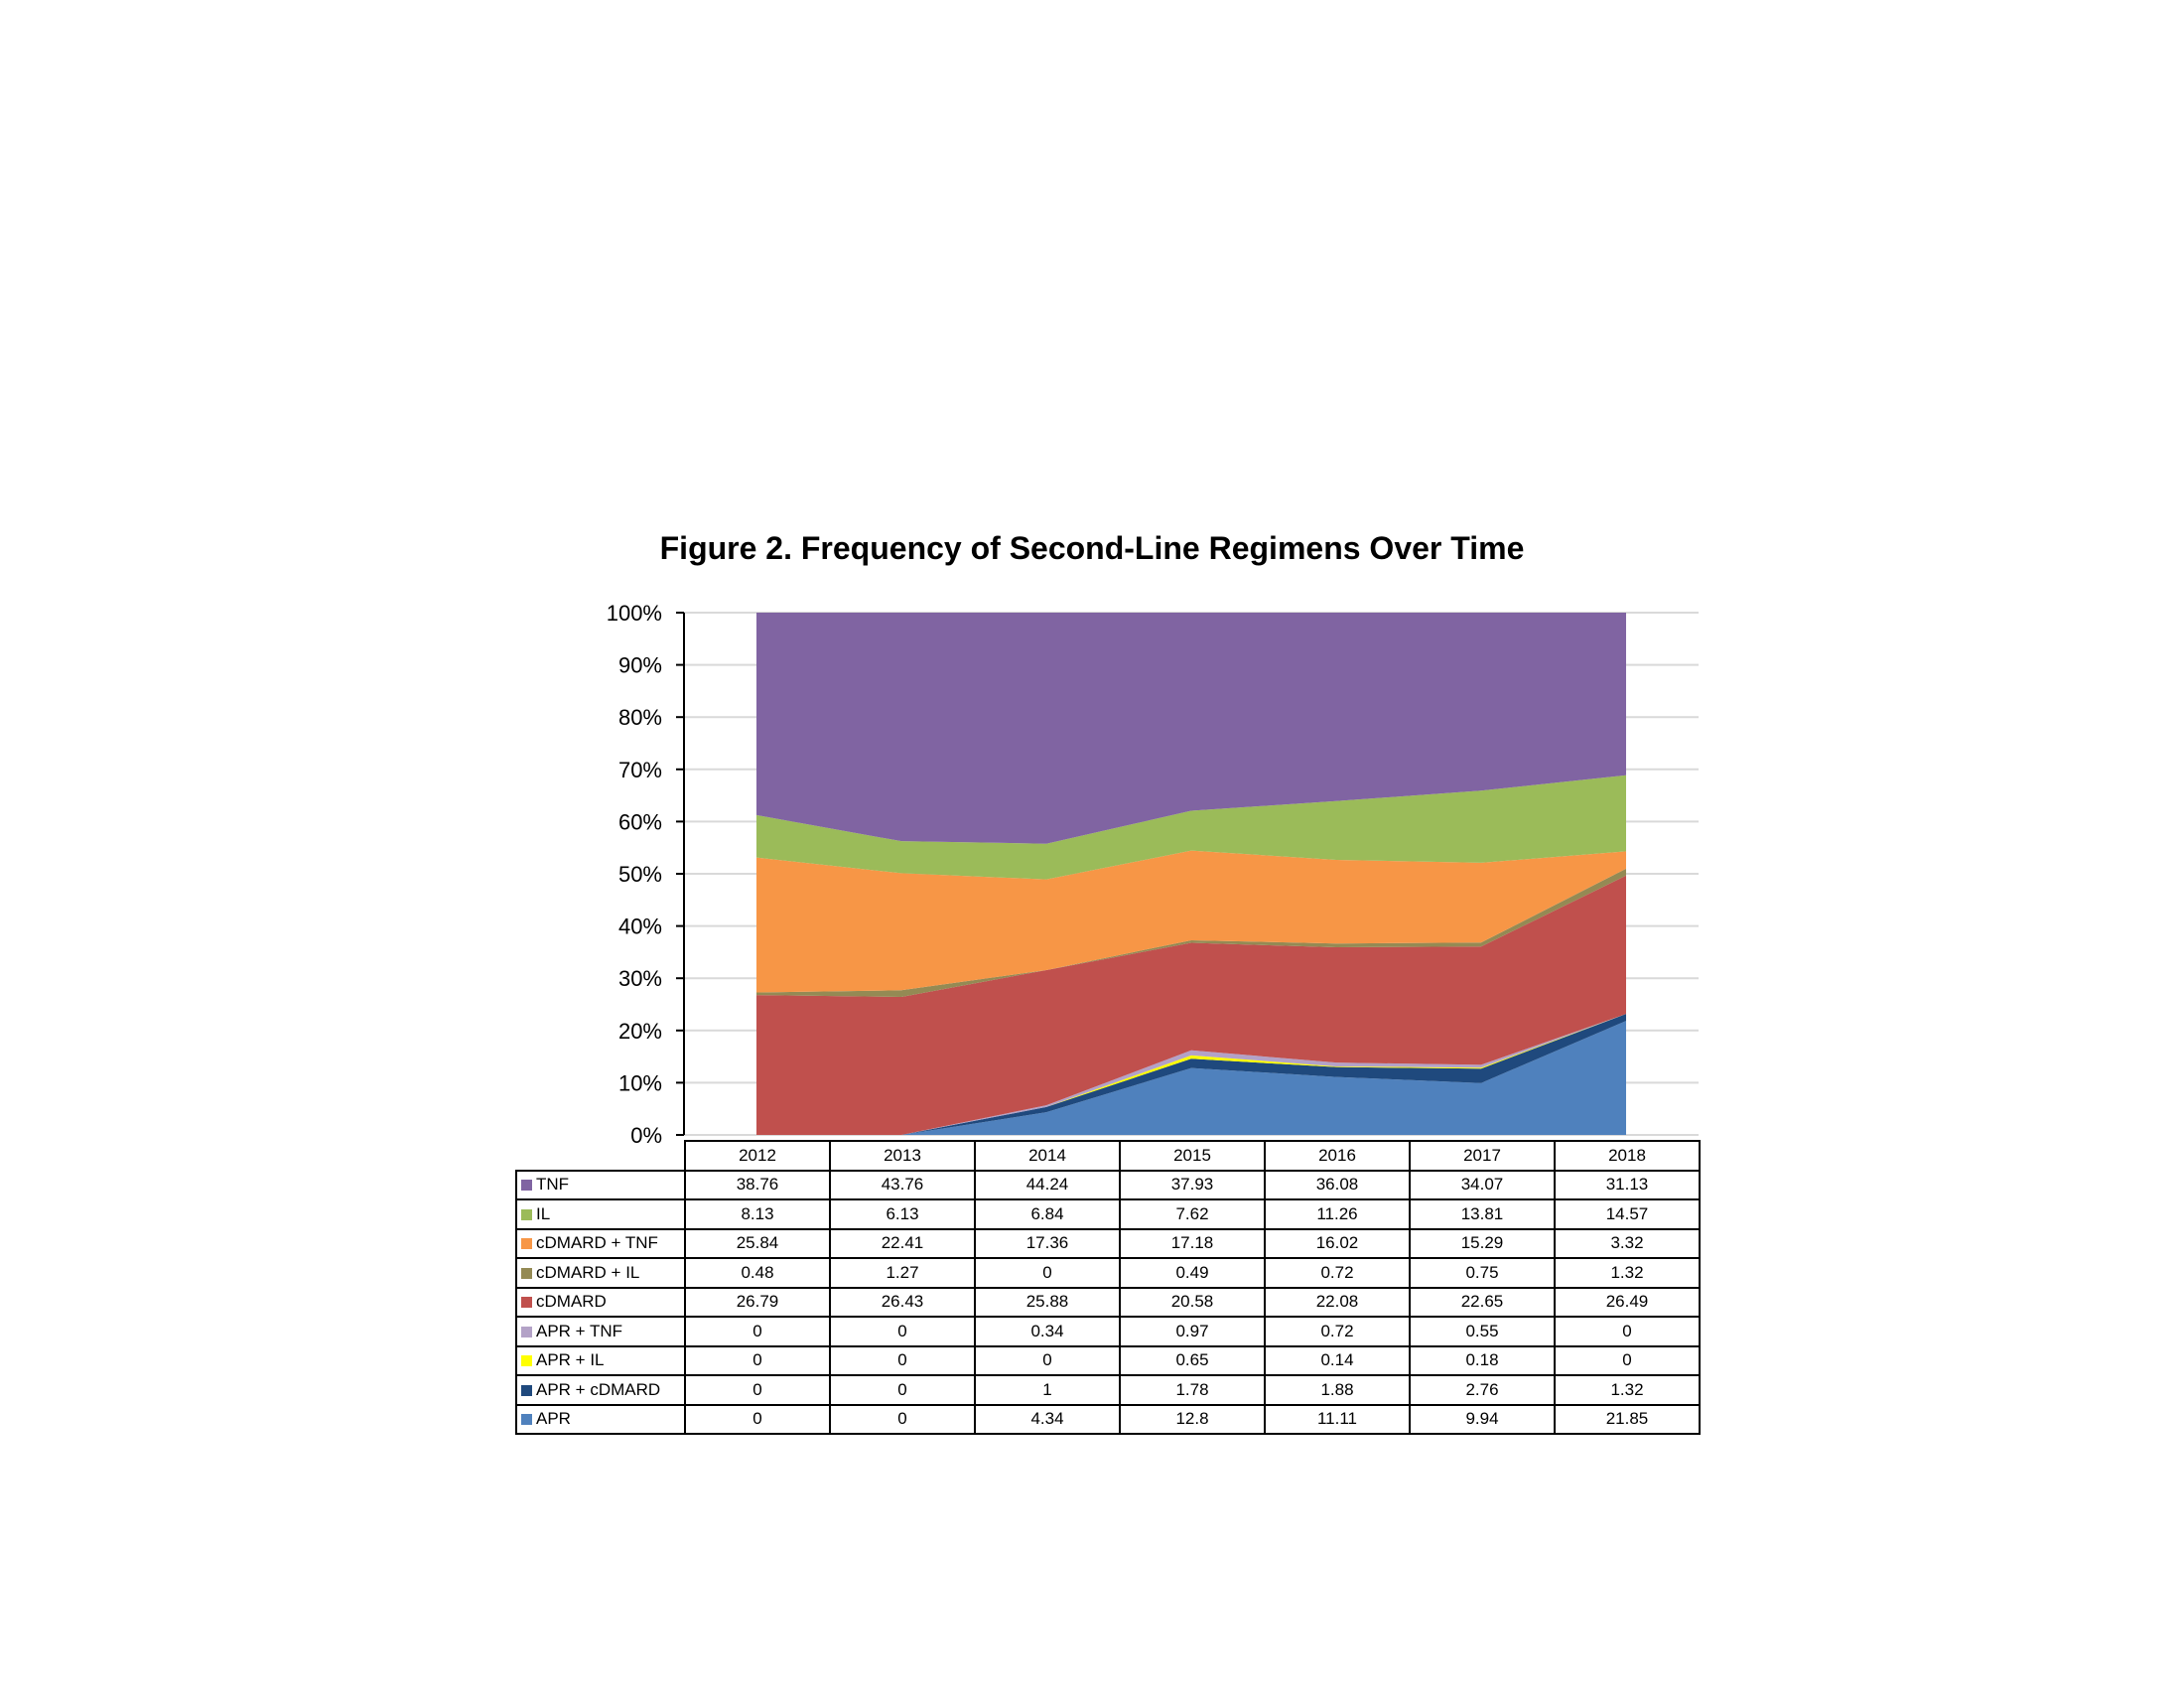  What do you see at coordinates (1191, 921) in the screenshot?
I see `area-series-cdmard-tnf` at bounding box center [1191, 921].